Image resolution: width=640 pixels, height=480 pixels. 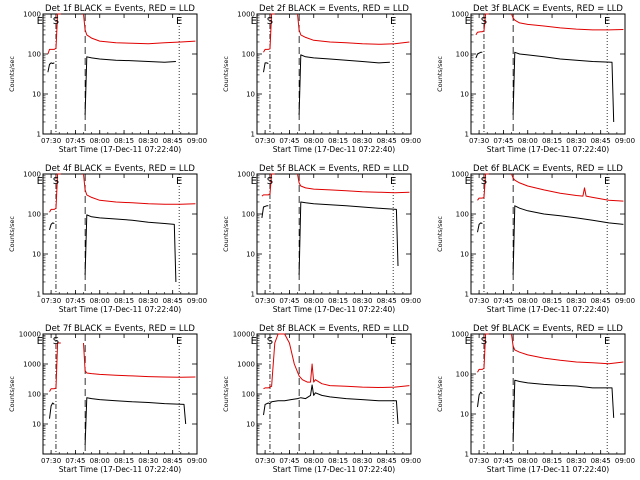 What do you see at coordinates (334, 149) in the screenshot?
I see `x-axis-label: Start Time (17-Dec-11 07:22:40)` at bounding box center [334, 149].